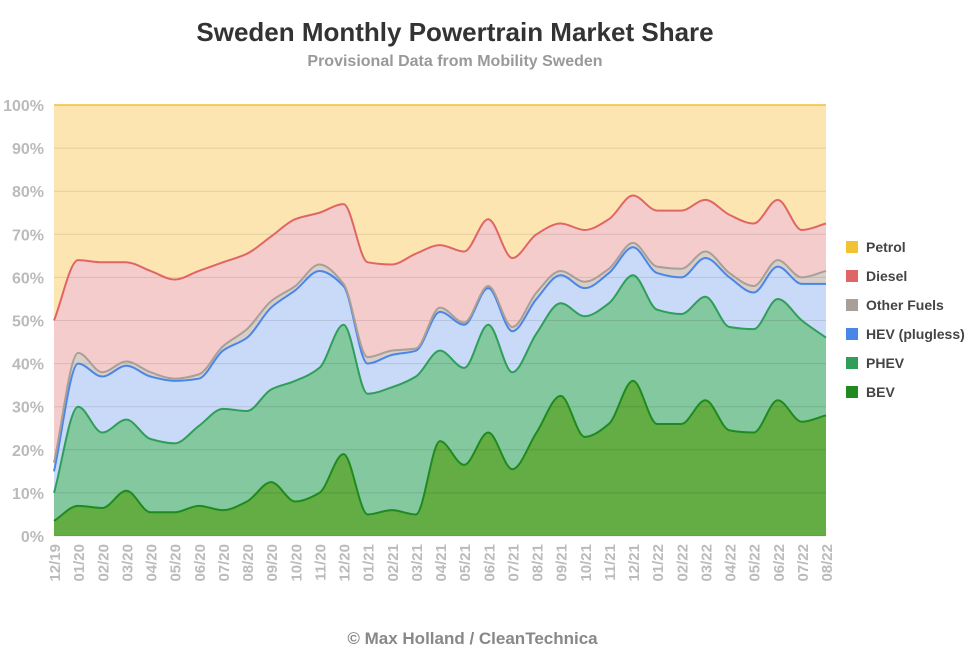 The width and height of the screenshot is (977, 663). Describe the element at coordinates (296, 563) in the screenshot. I see `x-tick-label: 10/20` at that location.